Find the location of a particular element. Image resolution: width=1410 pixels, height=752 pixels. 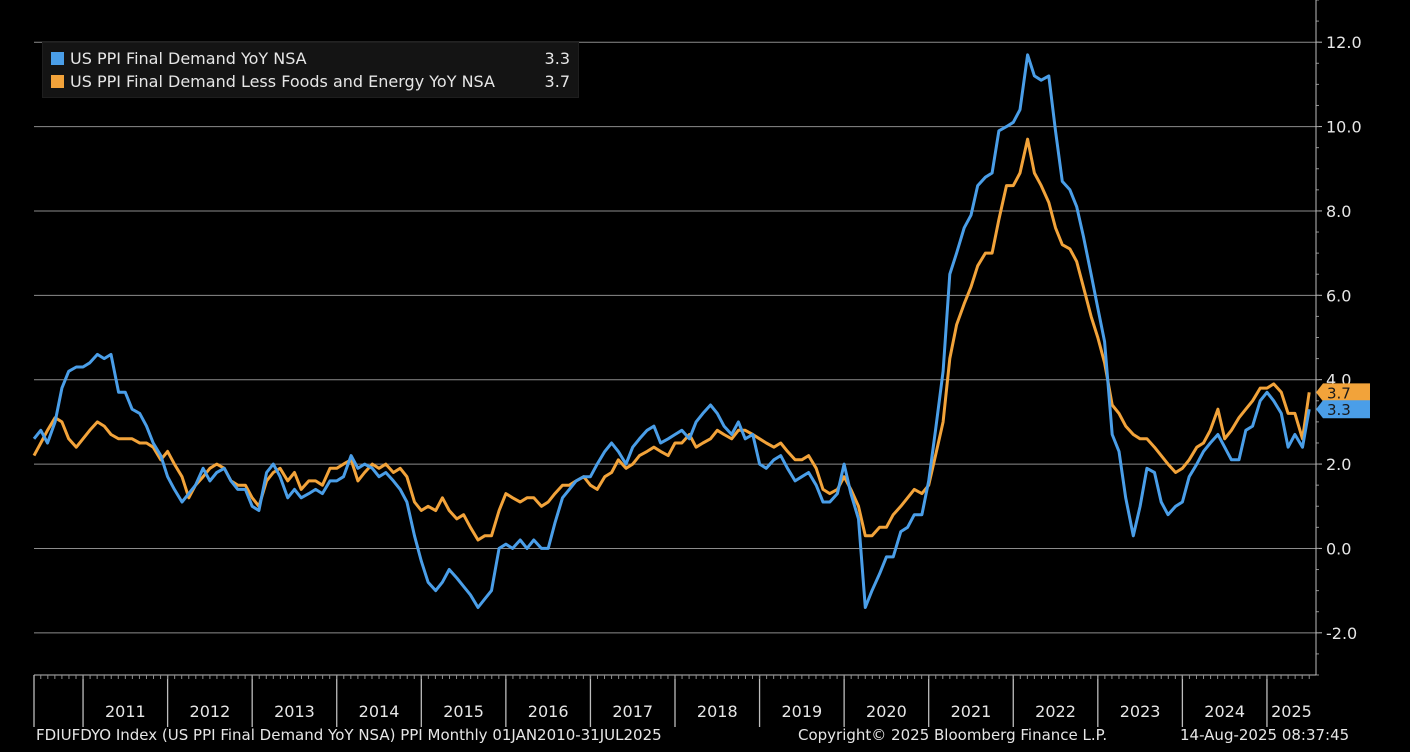

y-tick-label: 12.0 is located at coordinates (1344, 42).